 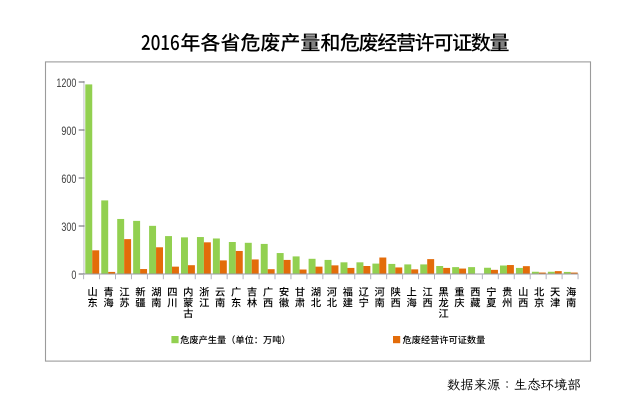 I want to click on svg-text: 600, so click(x=68, y=179).